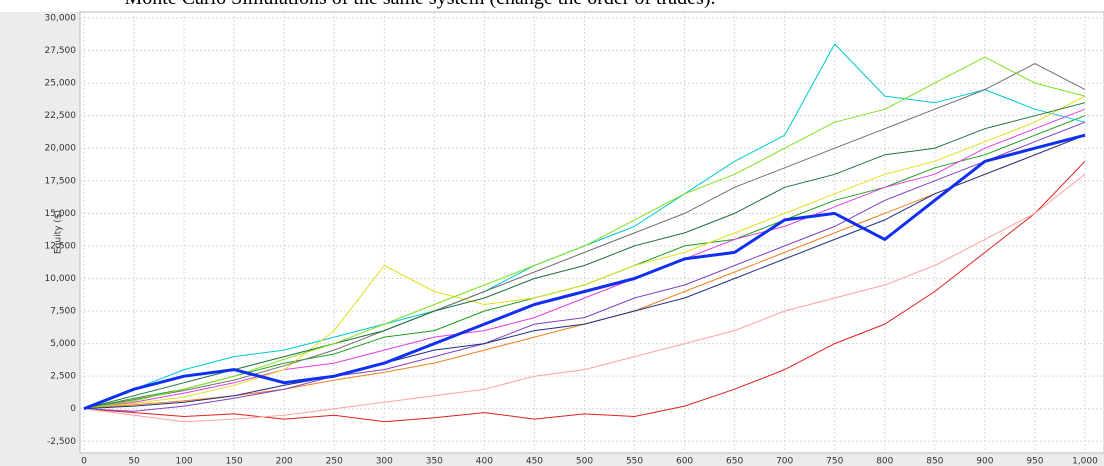 The height and width of the screenshot is (466, 1104). What do you see at coordinates (61, 19) in the screenshot?
I see `y-tick-label: 30,000` at bounding box center [61, 19].